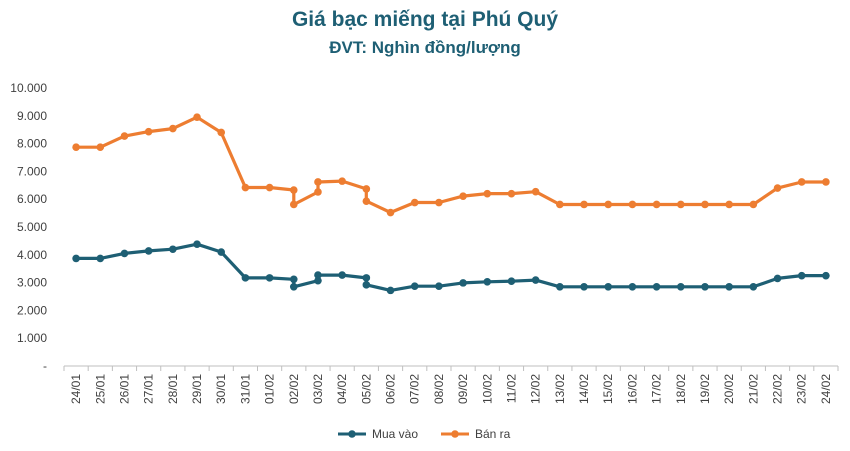  Describe the element at coordinates (802, 389) in the screenshot. I see `x-tick-label: 23/02` at that location.